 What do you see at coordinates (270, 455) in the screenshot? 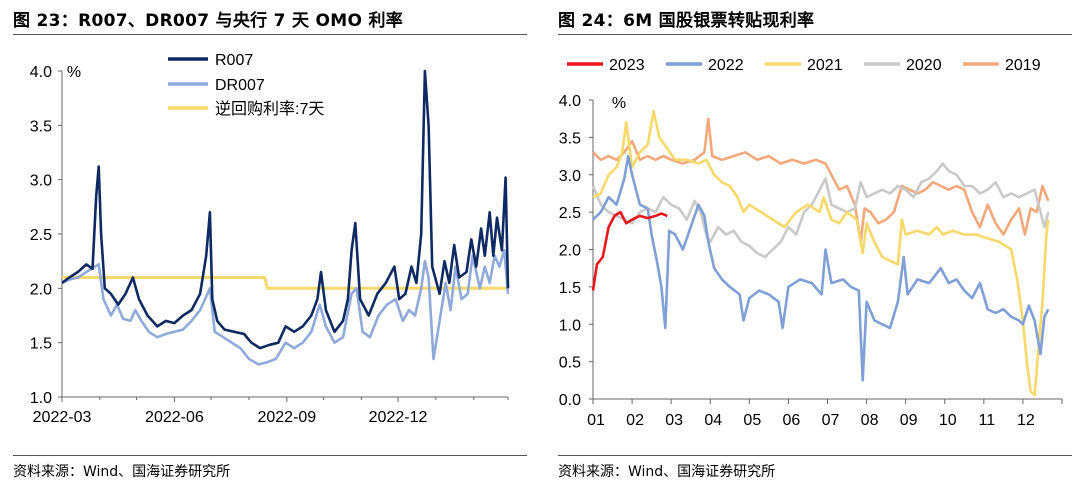
I see `left-source-rule` at bounding box center [270, 455].